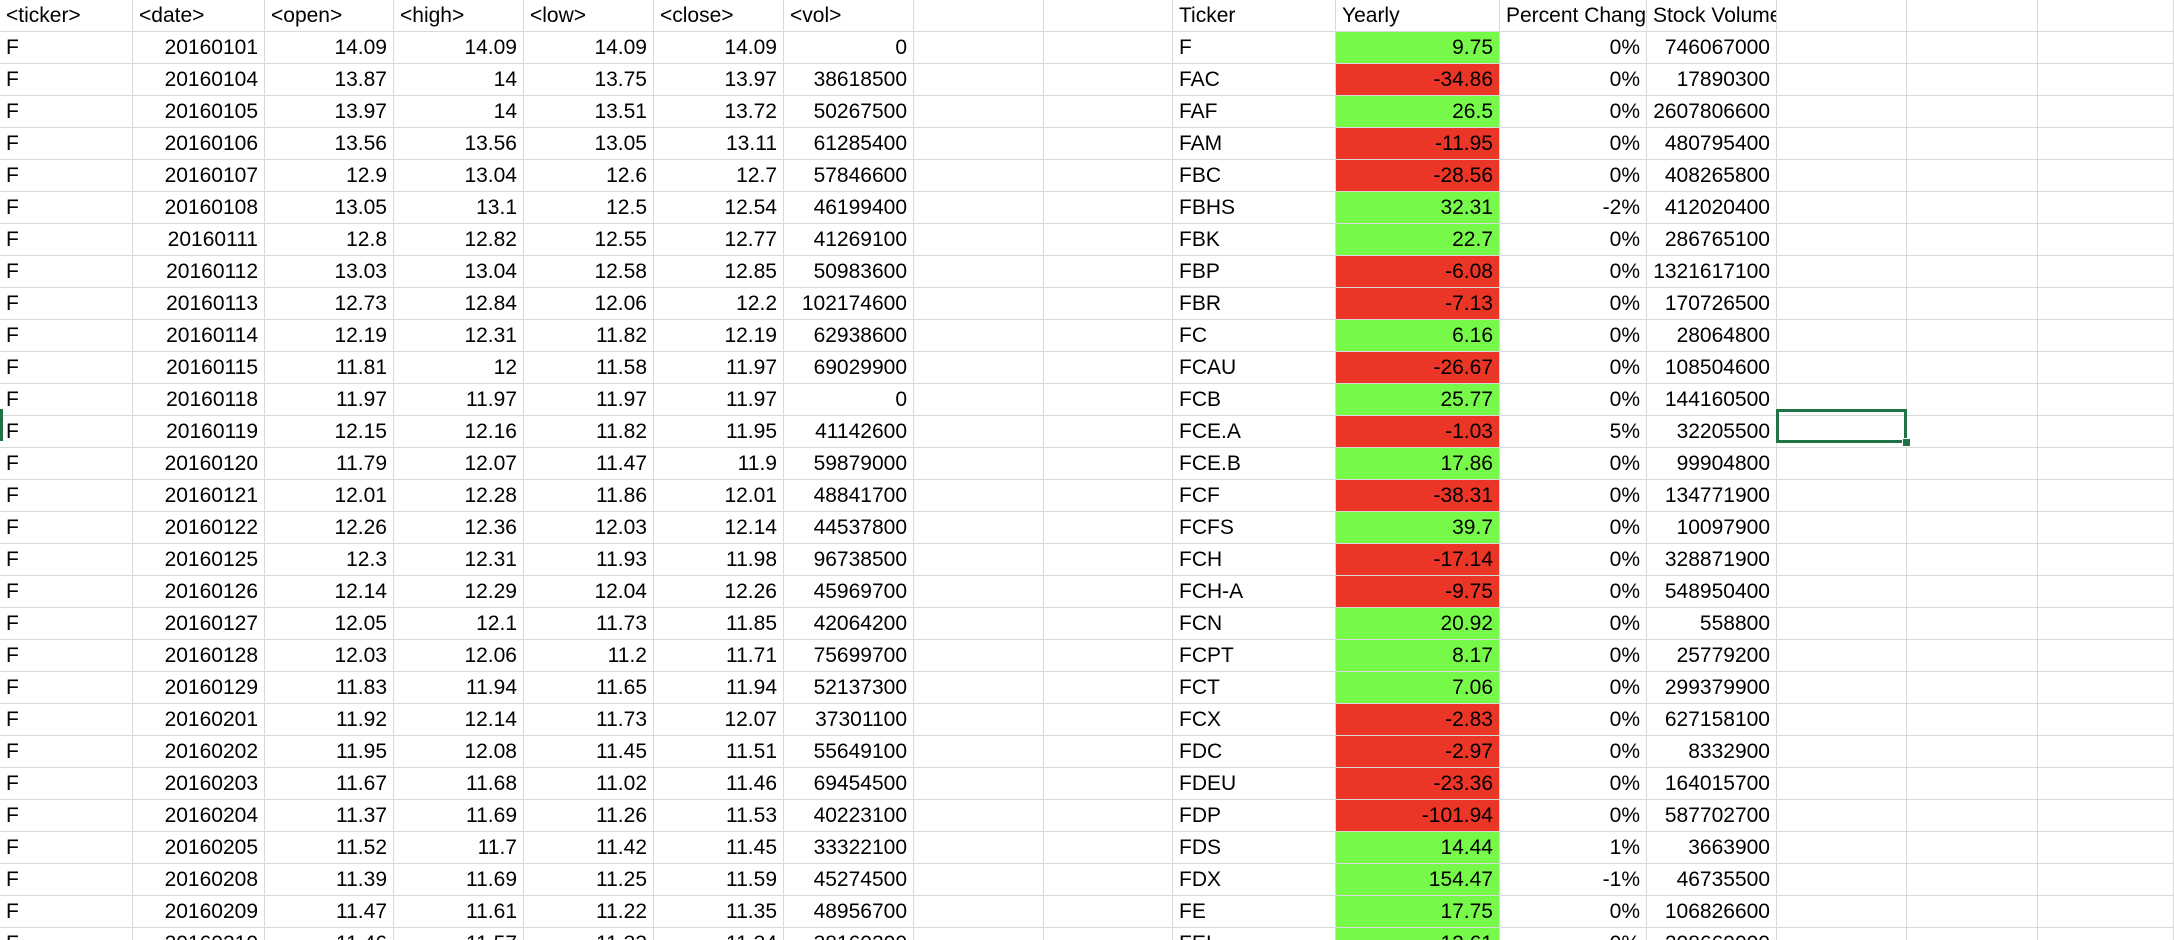 Image resolution: width=2174 pixels, height=940 pixels. Describe the element at coordinates (199, 240) in the screenshot. I see `date-cell: 20160111` at that location.